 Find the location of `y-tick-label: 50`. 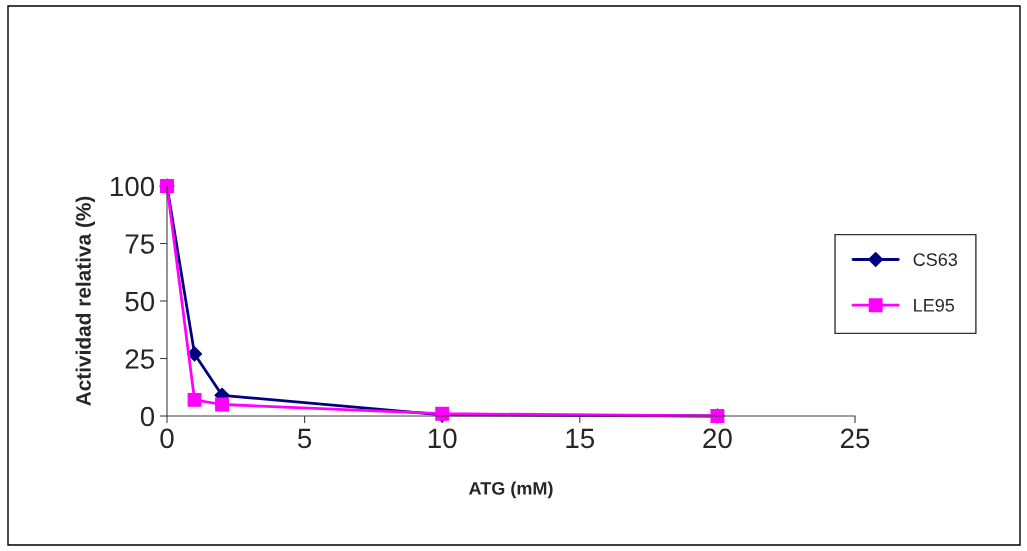

y-tick-label: 50 is located at coordinates (140, 301).